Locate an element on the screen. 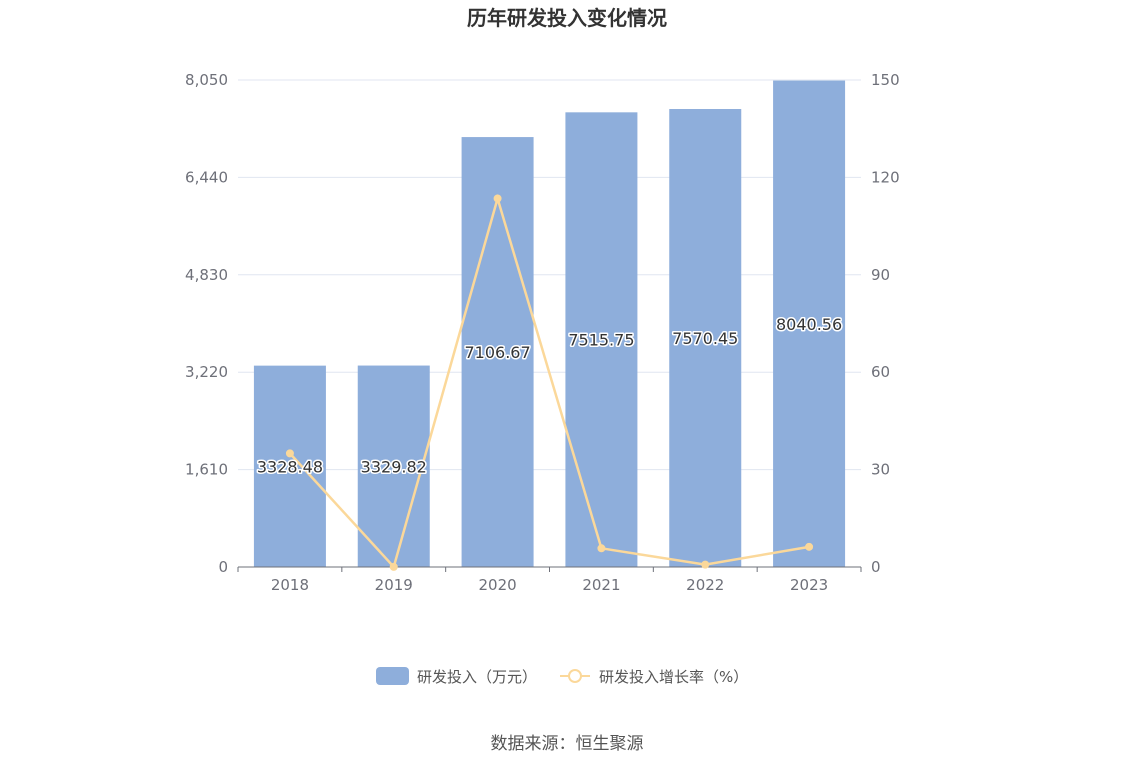 Image resolution: width=1134 pixels, height=766 pixels. bar-data-label: 7106.67 is located at coordinates (497, 352).